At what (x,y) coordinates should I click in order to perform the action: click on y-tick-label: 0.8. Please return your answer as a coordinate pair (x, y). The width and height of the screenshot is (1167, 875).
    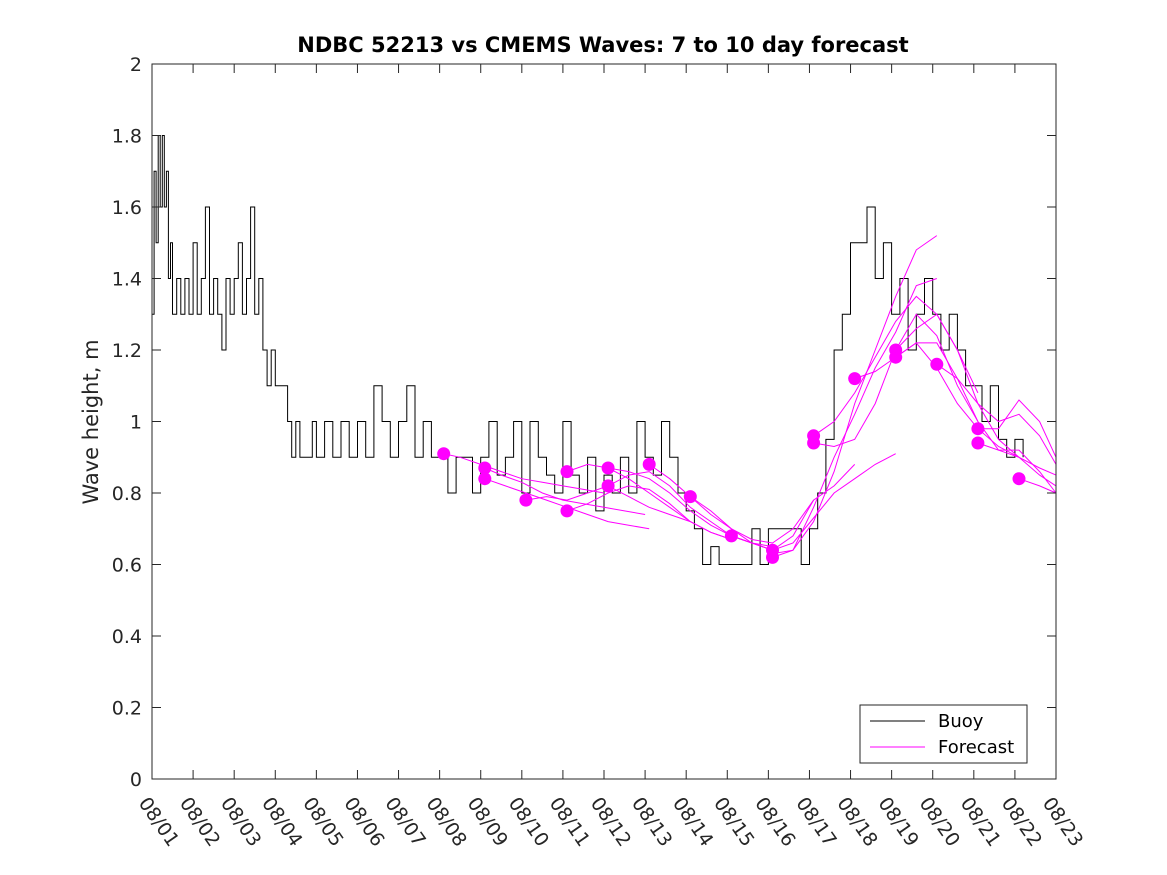
    Looking at the image, I should click on (127, 494).